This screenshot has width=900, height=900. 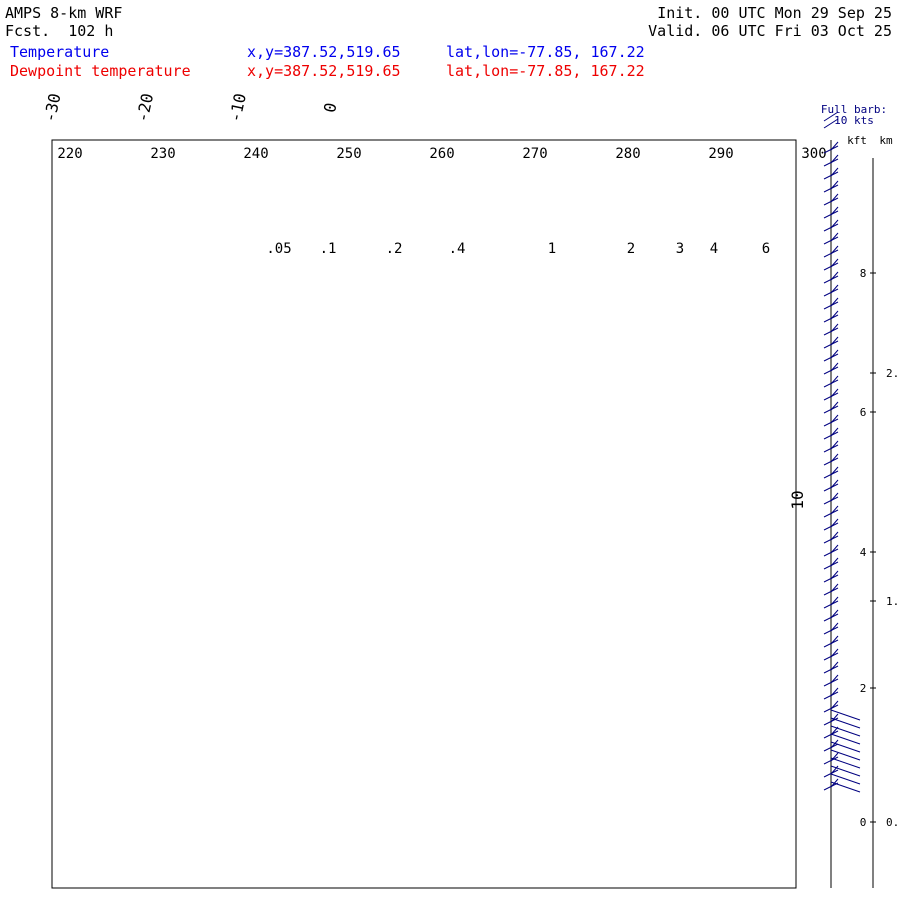 I want to click on km-tick-0: 0., so click(x=892, y=822).